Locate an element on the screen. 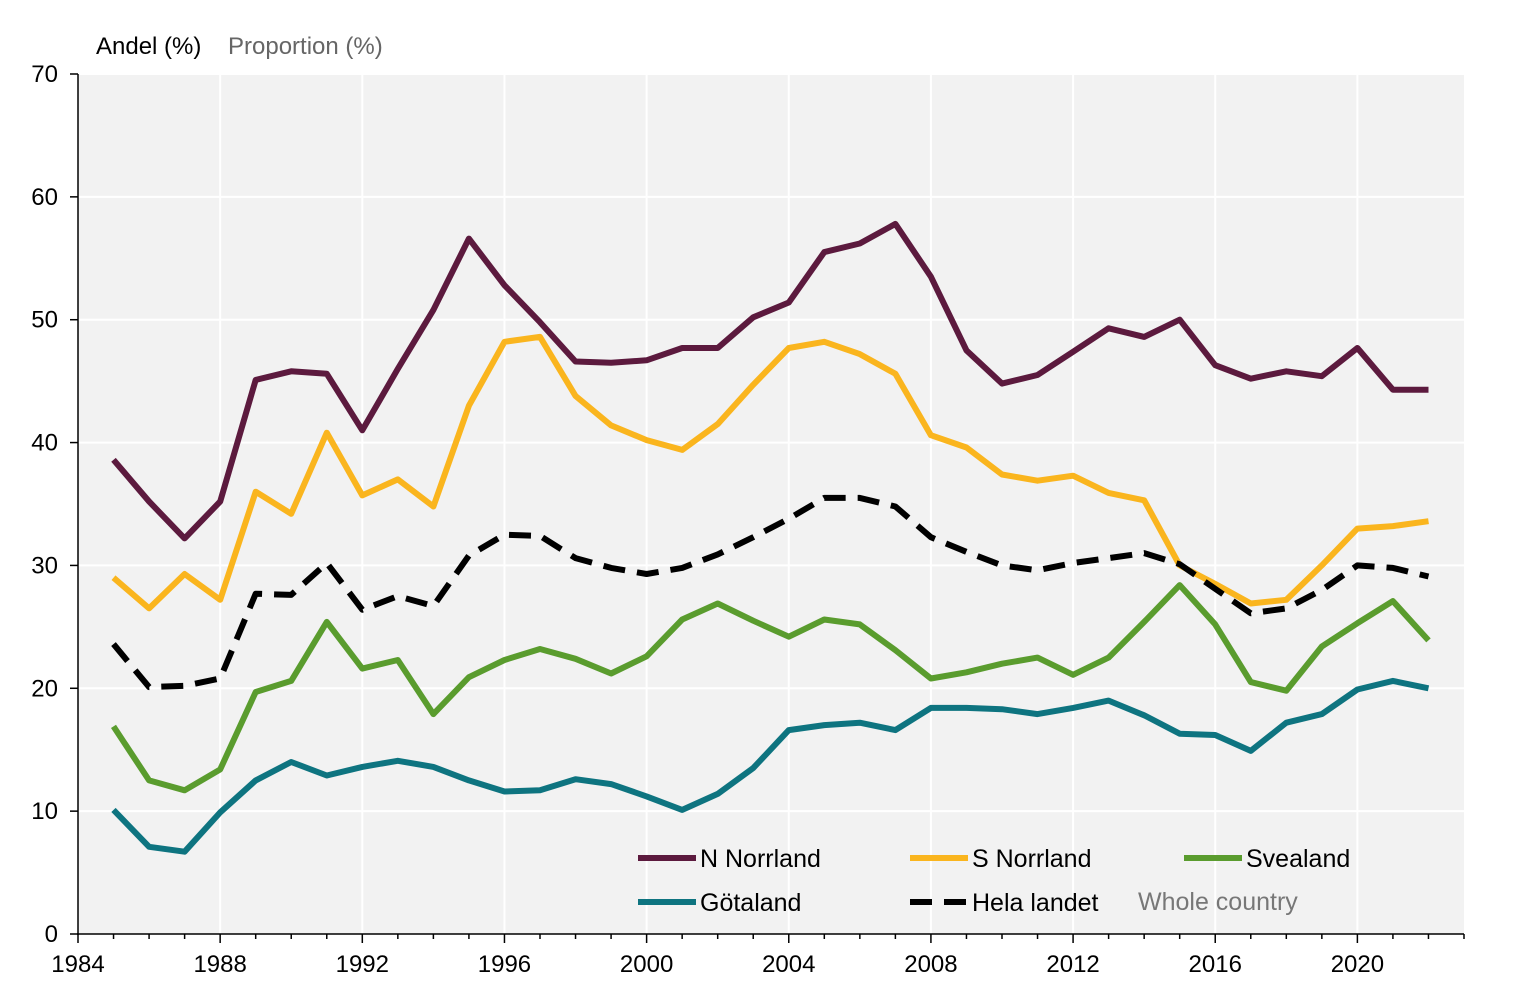 The width and height of the screenshot is (1527, 996). legend-label-alt-4: Whole country is located at coordinates (1218, 902).